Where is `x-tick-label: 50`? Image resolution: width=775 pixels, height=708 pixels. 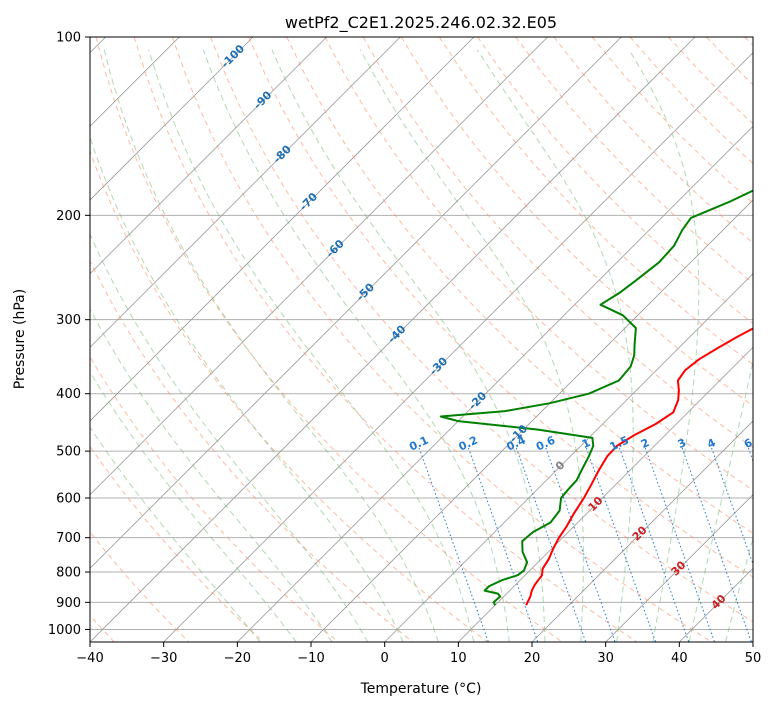 x-tick-label: 50 is located at coordinates (753, 658).